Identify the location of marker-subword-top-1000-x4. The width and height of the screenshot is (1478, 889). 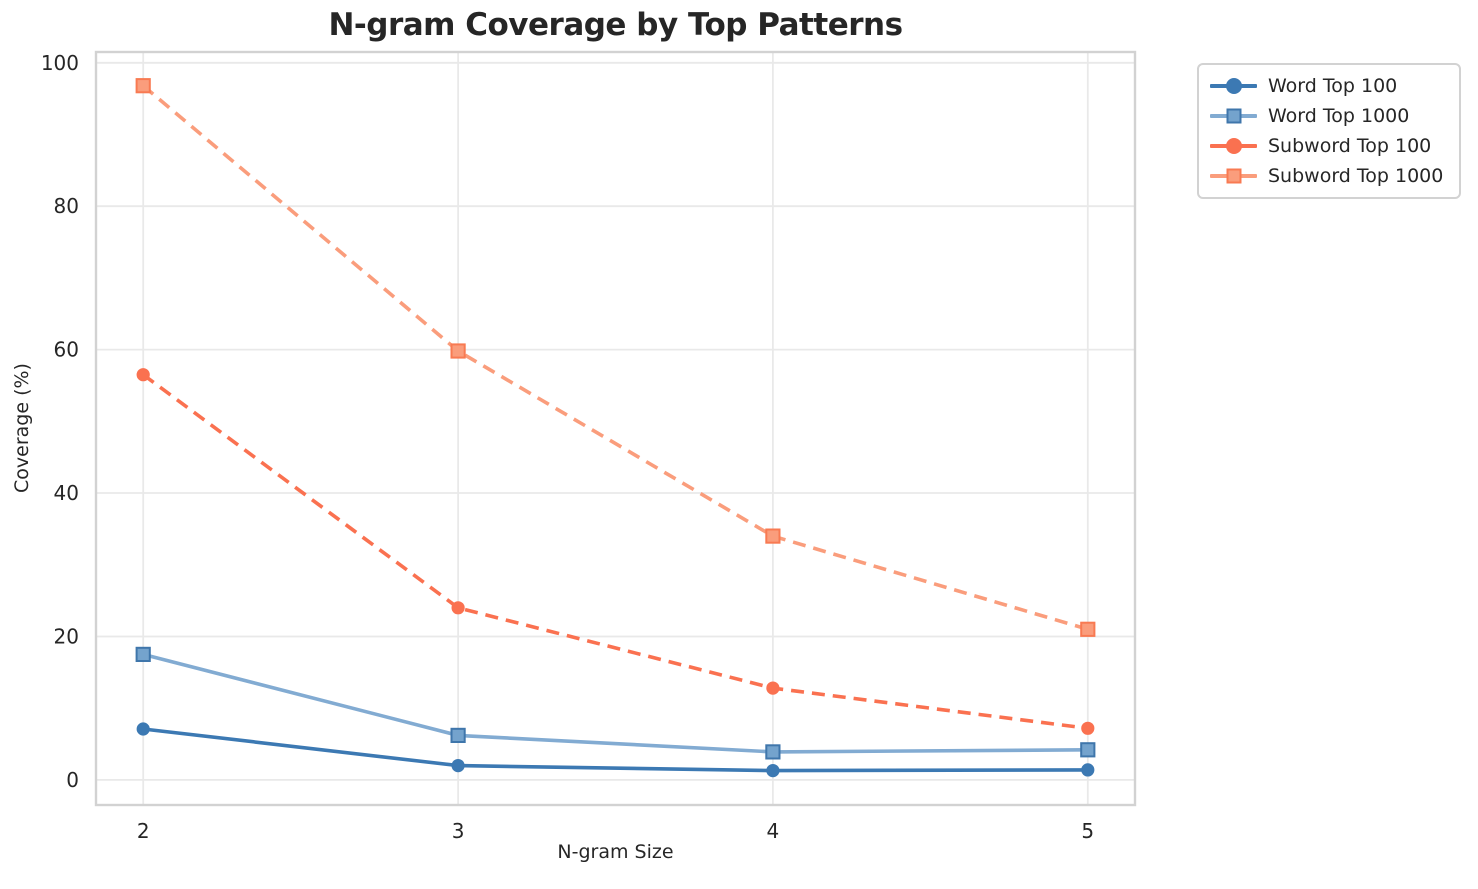
(773, 536).